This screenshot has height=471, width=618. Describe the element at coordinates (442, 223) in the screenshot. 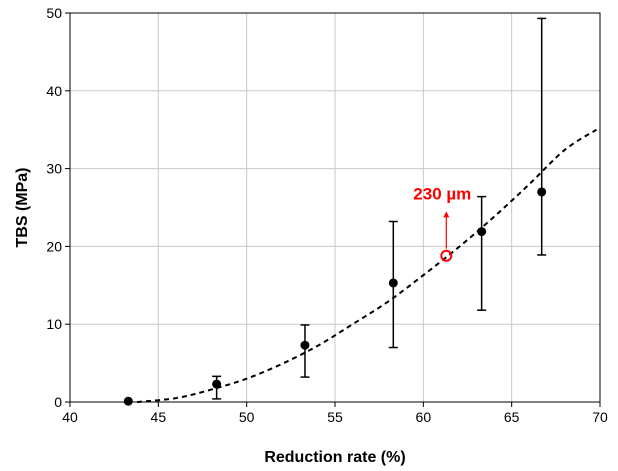

I see `annotation: 230 µm` at that location.